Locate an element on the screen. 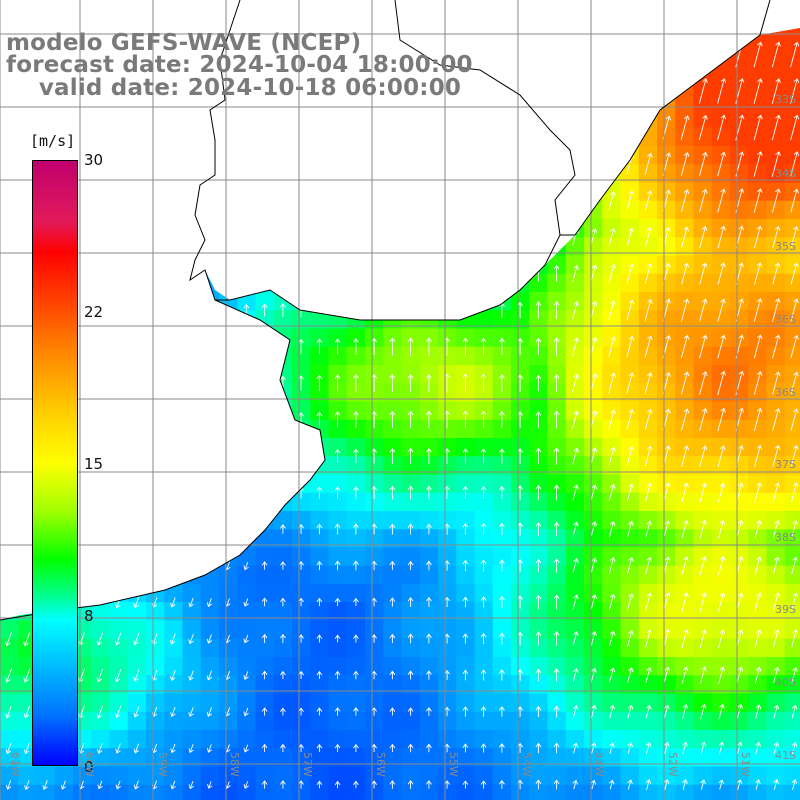 The image size is (800, 800). colorbar-unit: [m/s] is located at coordinates (53, 141).